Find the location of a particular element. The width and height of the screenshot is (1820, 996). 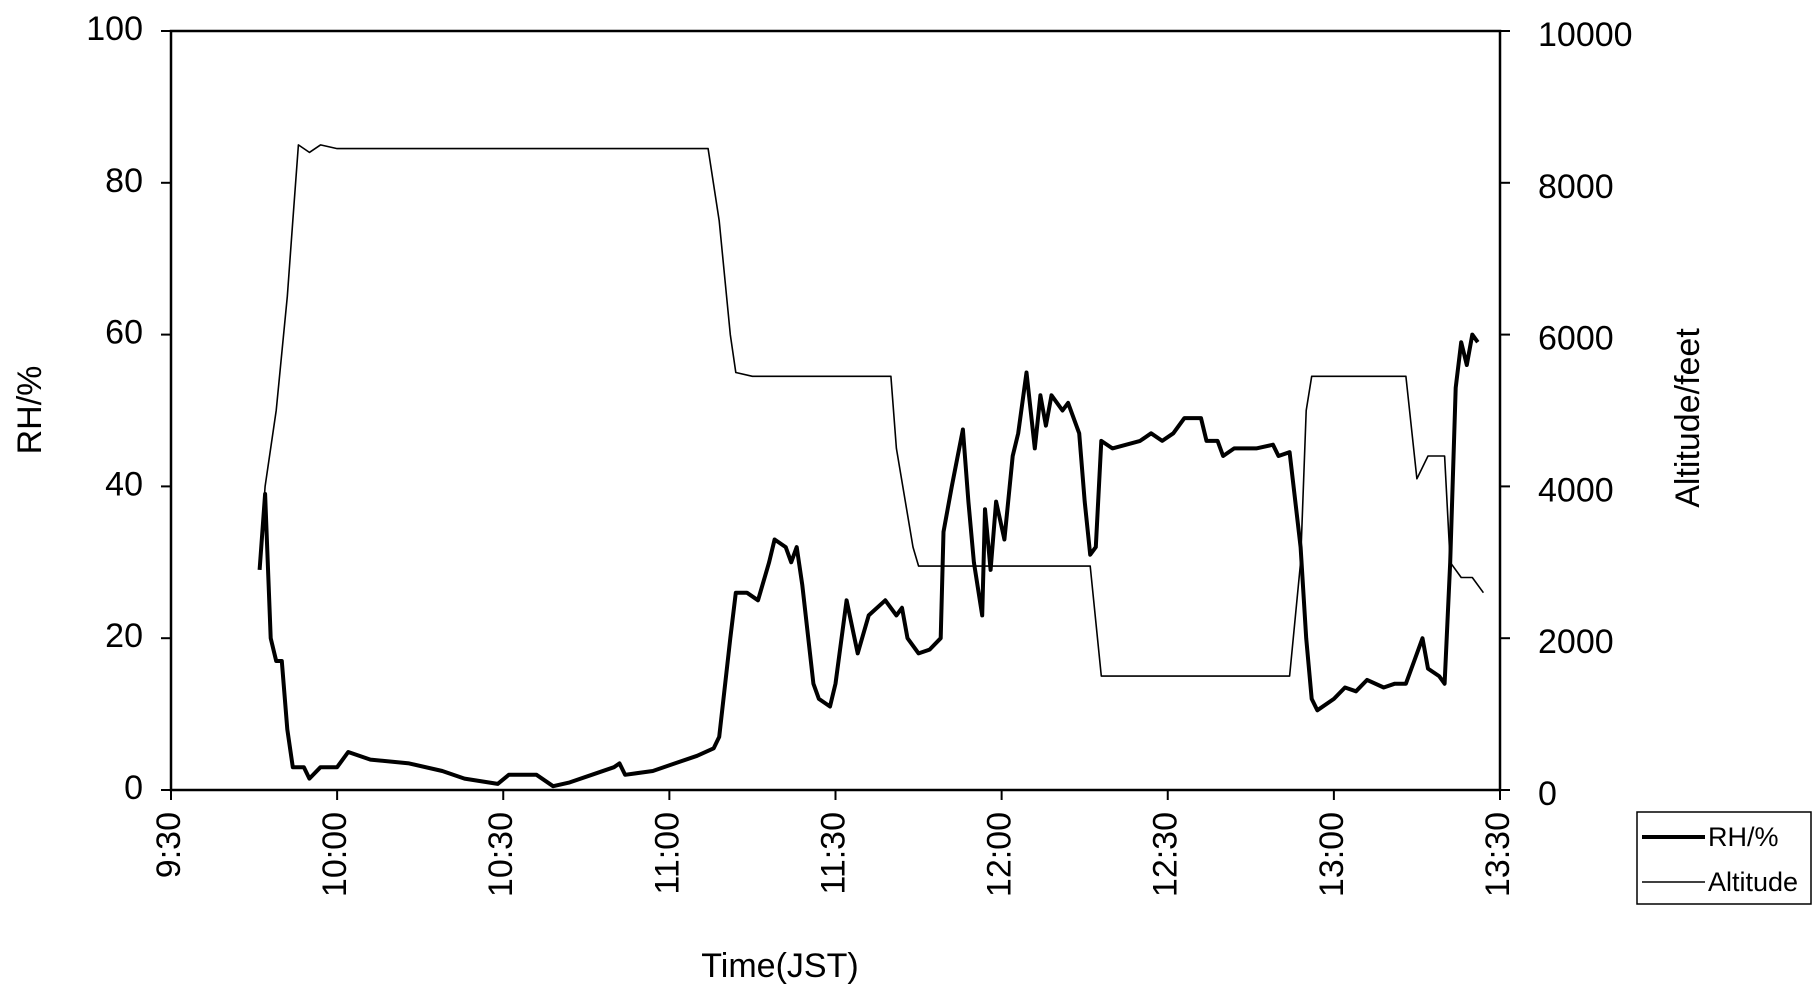

x-tick-label: 11:00 is located at coordinates (667, 853).